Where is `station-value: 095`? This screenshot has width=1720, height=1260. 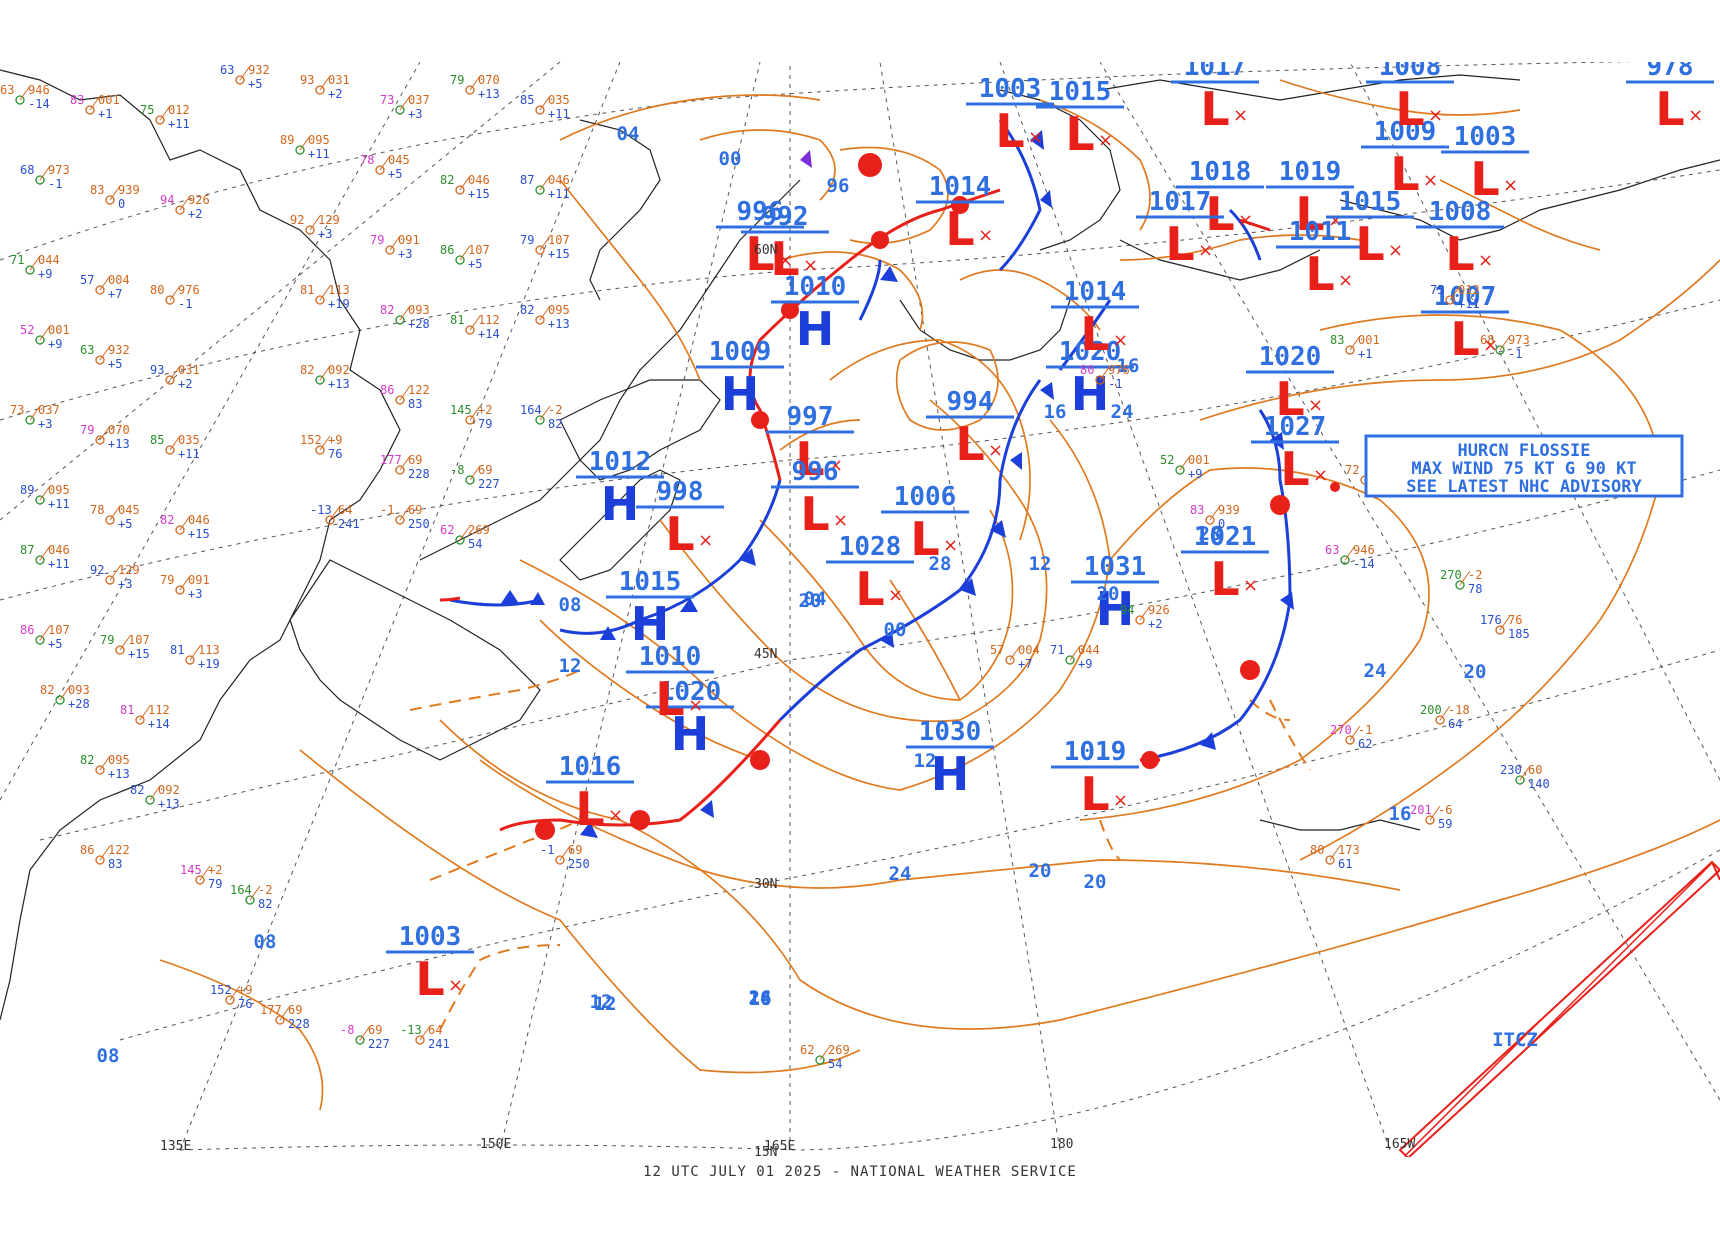
station-value: 095 is located at coordinates (59, 490).